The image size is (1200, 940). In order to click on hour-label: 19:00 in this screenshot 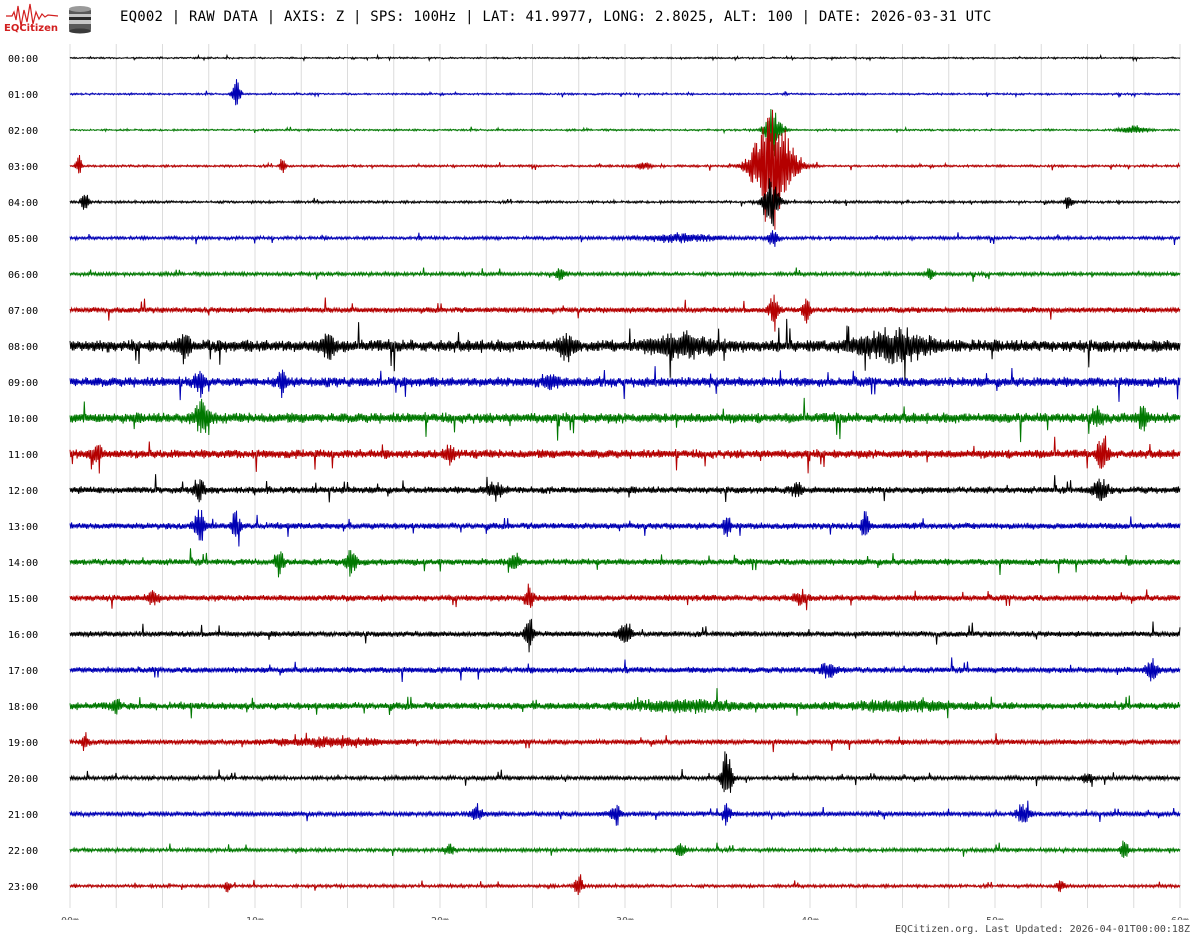, I will do `click(23, 743)`.